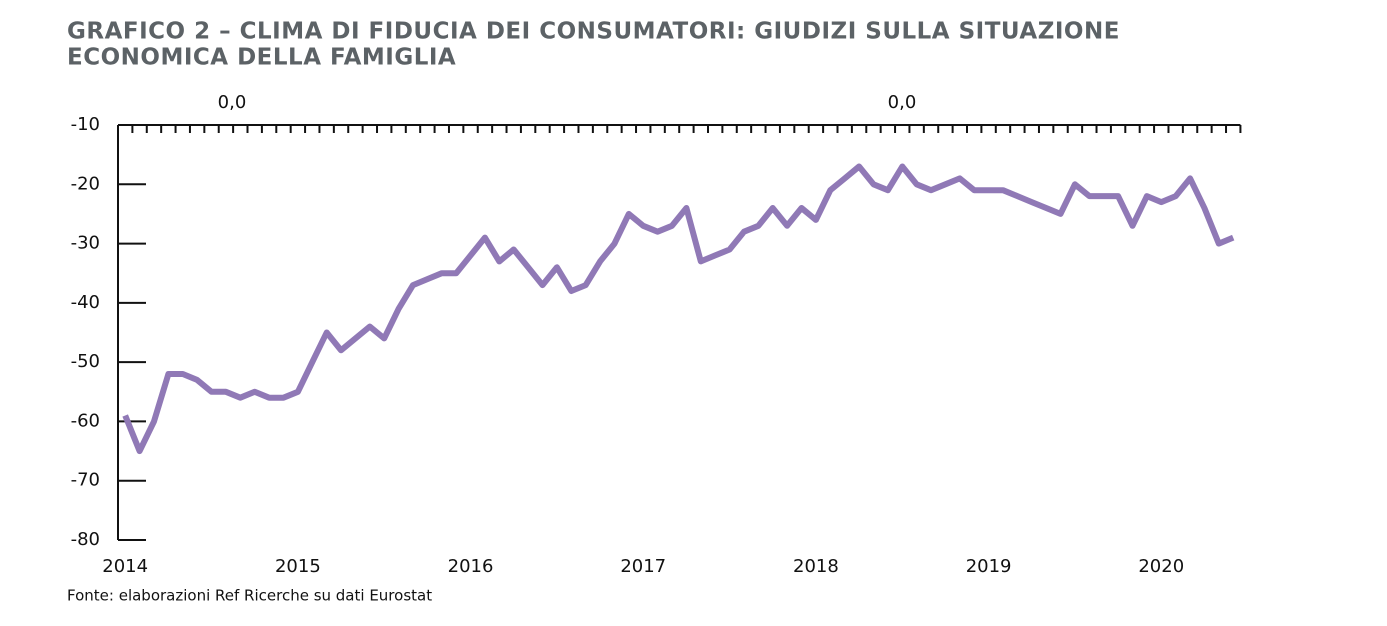 Image resolution: width=1387 pixels, height=626 pixels. I want to click on y-tick-label: -20, so click(85, 183).